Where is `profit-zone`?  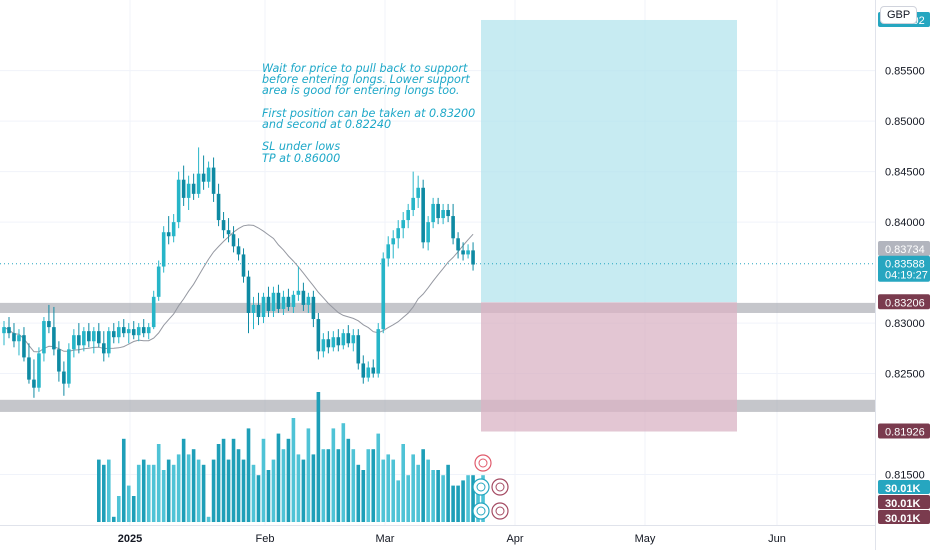 profit-zone is located at coordinates (609, 161).